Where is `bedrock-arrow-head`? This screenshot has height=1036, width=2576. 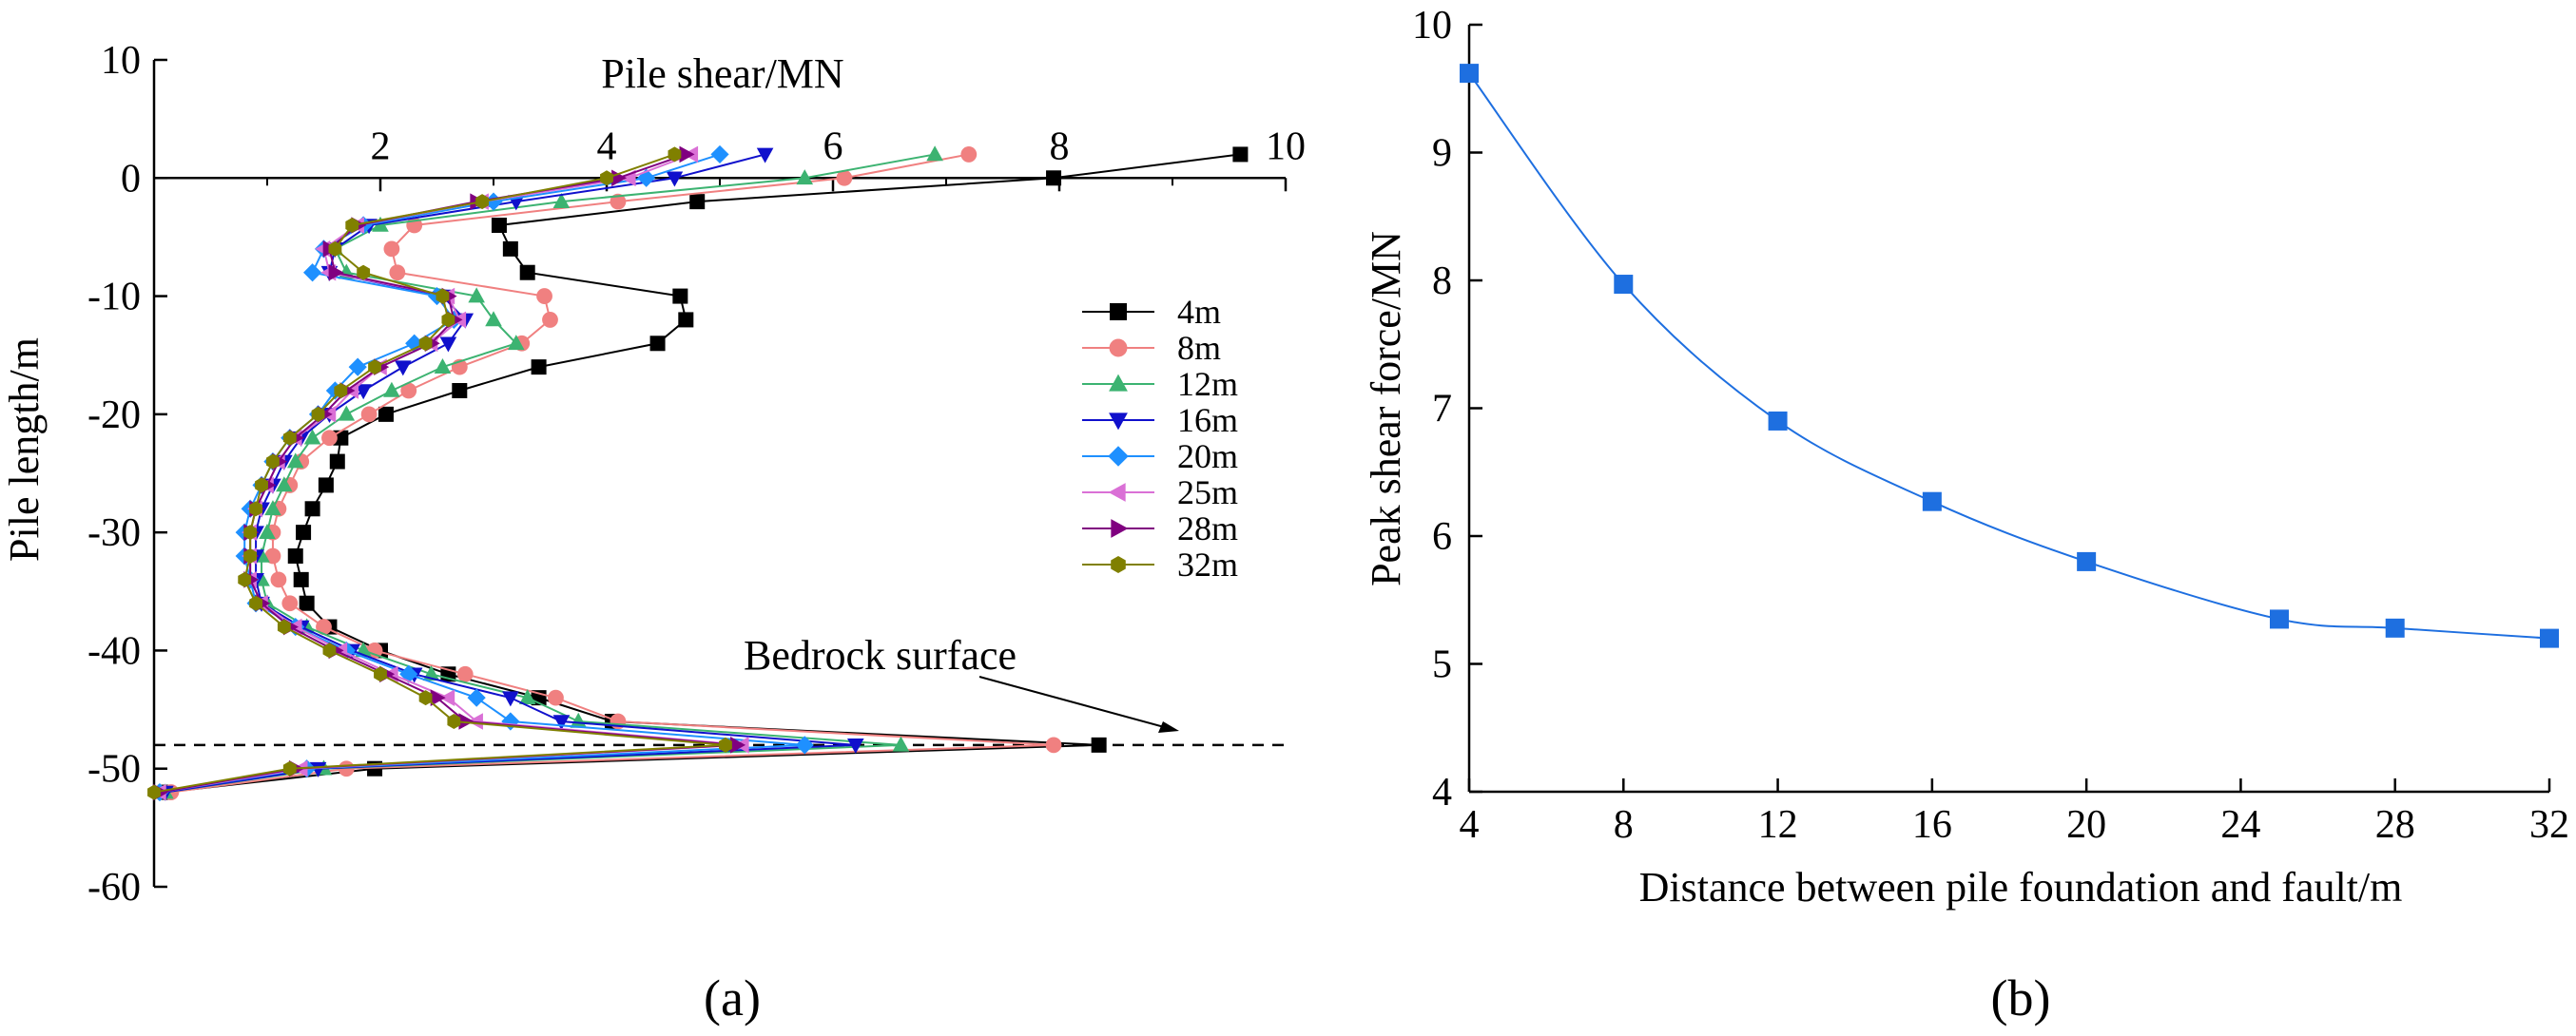 bedrock-arrow-head is located at coordinates (1168, 727).